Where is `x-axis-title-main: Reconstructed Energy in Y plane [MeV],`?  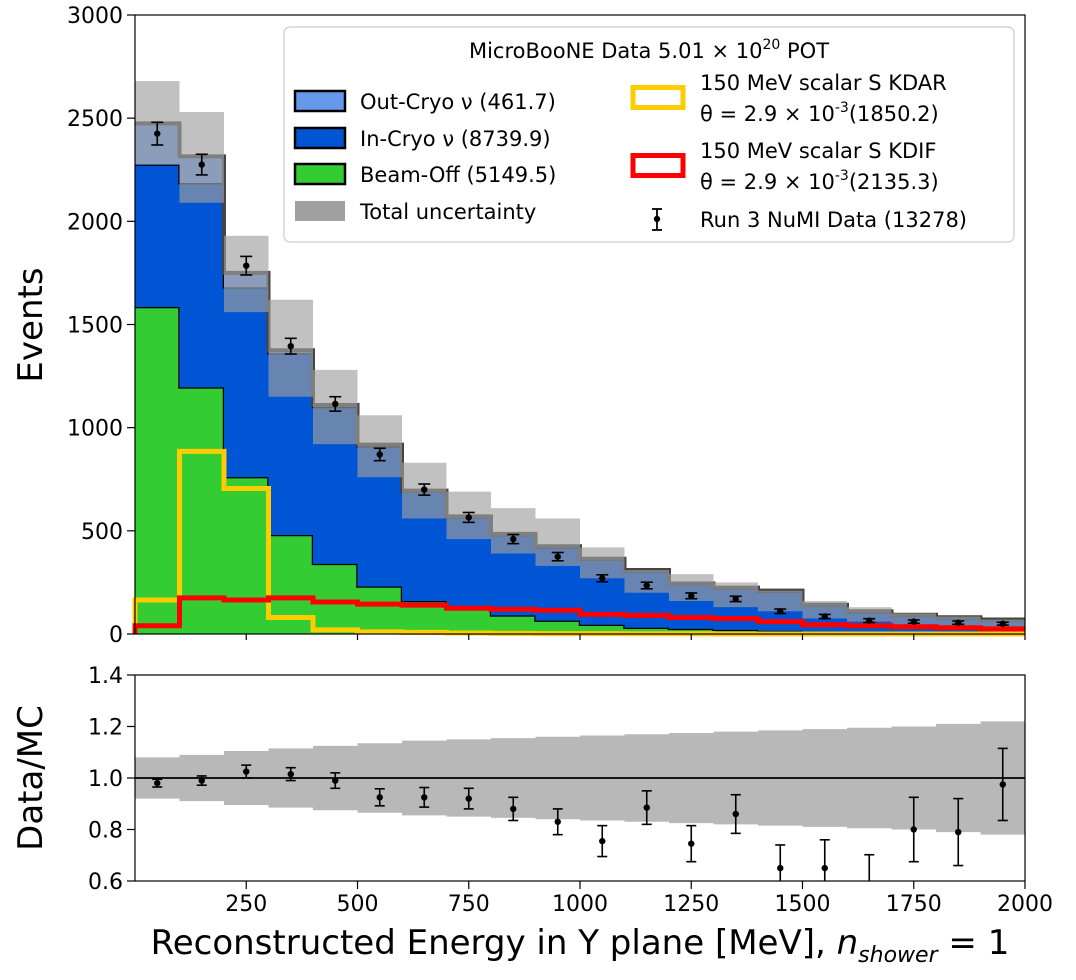
x-axis-title-main: Reconstructed Energy in Y plane [MeV], is located at coordinates (494, 943).